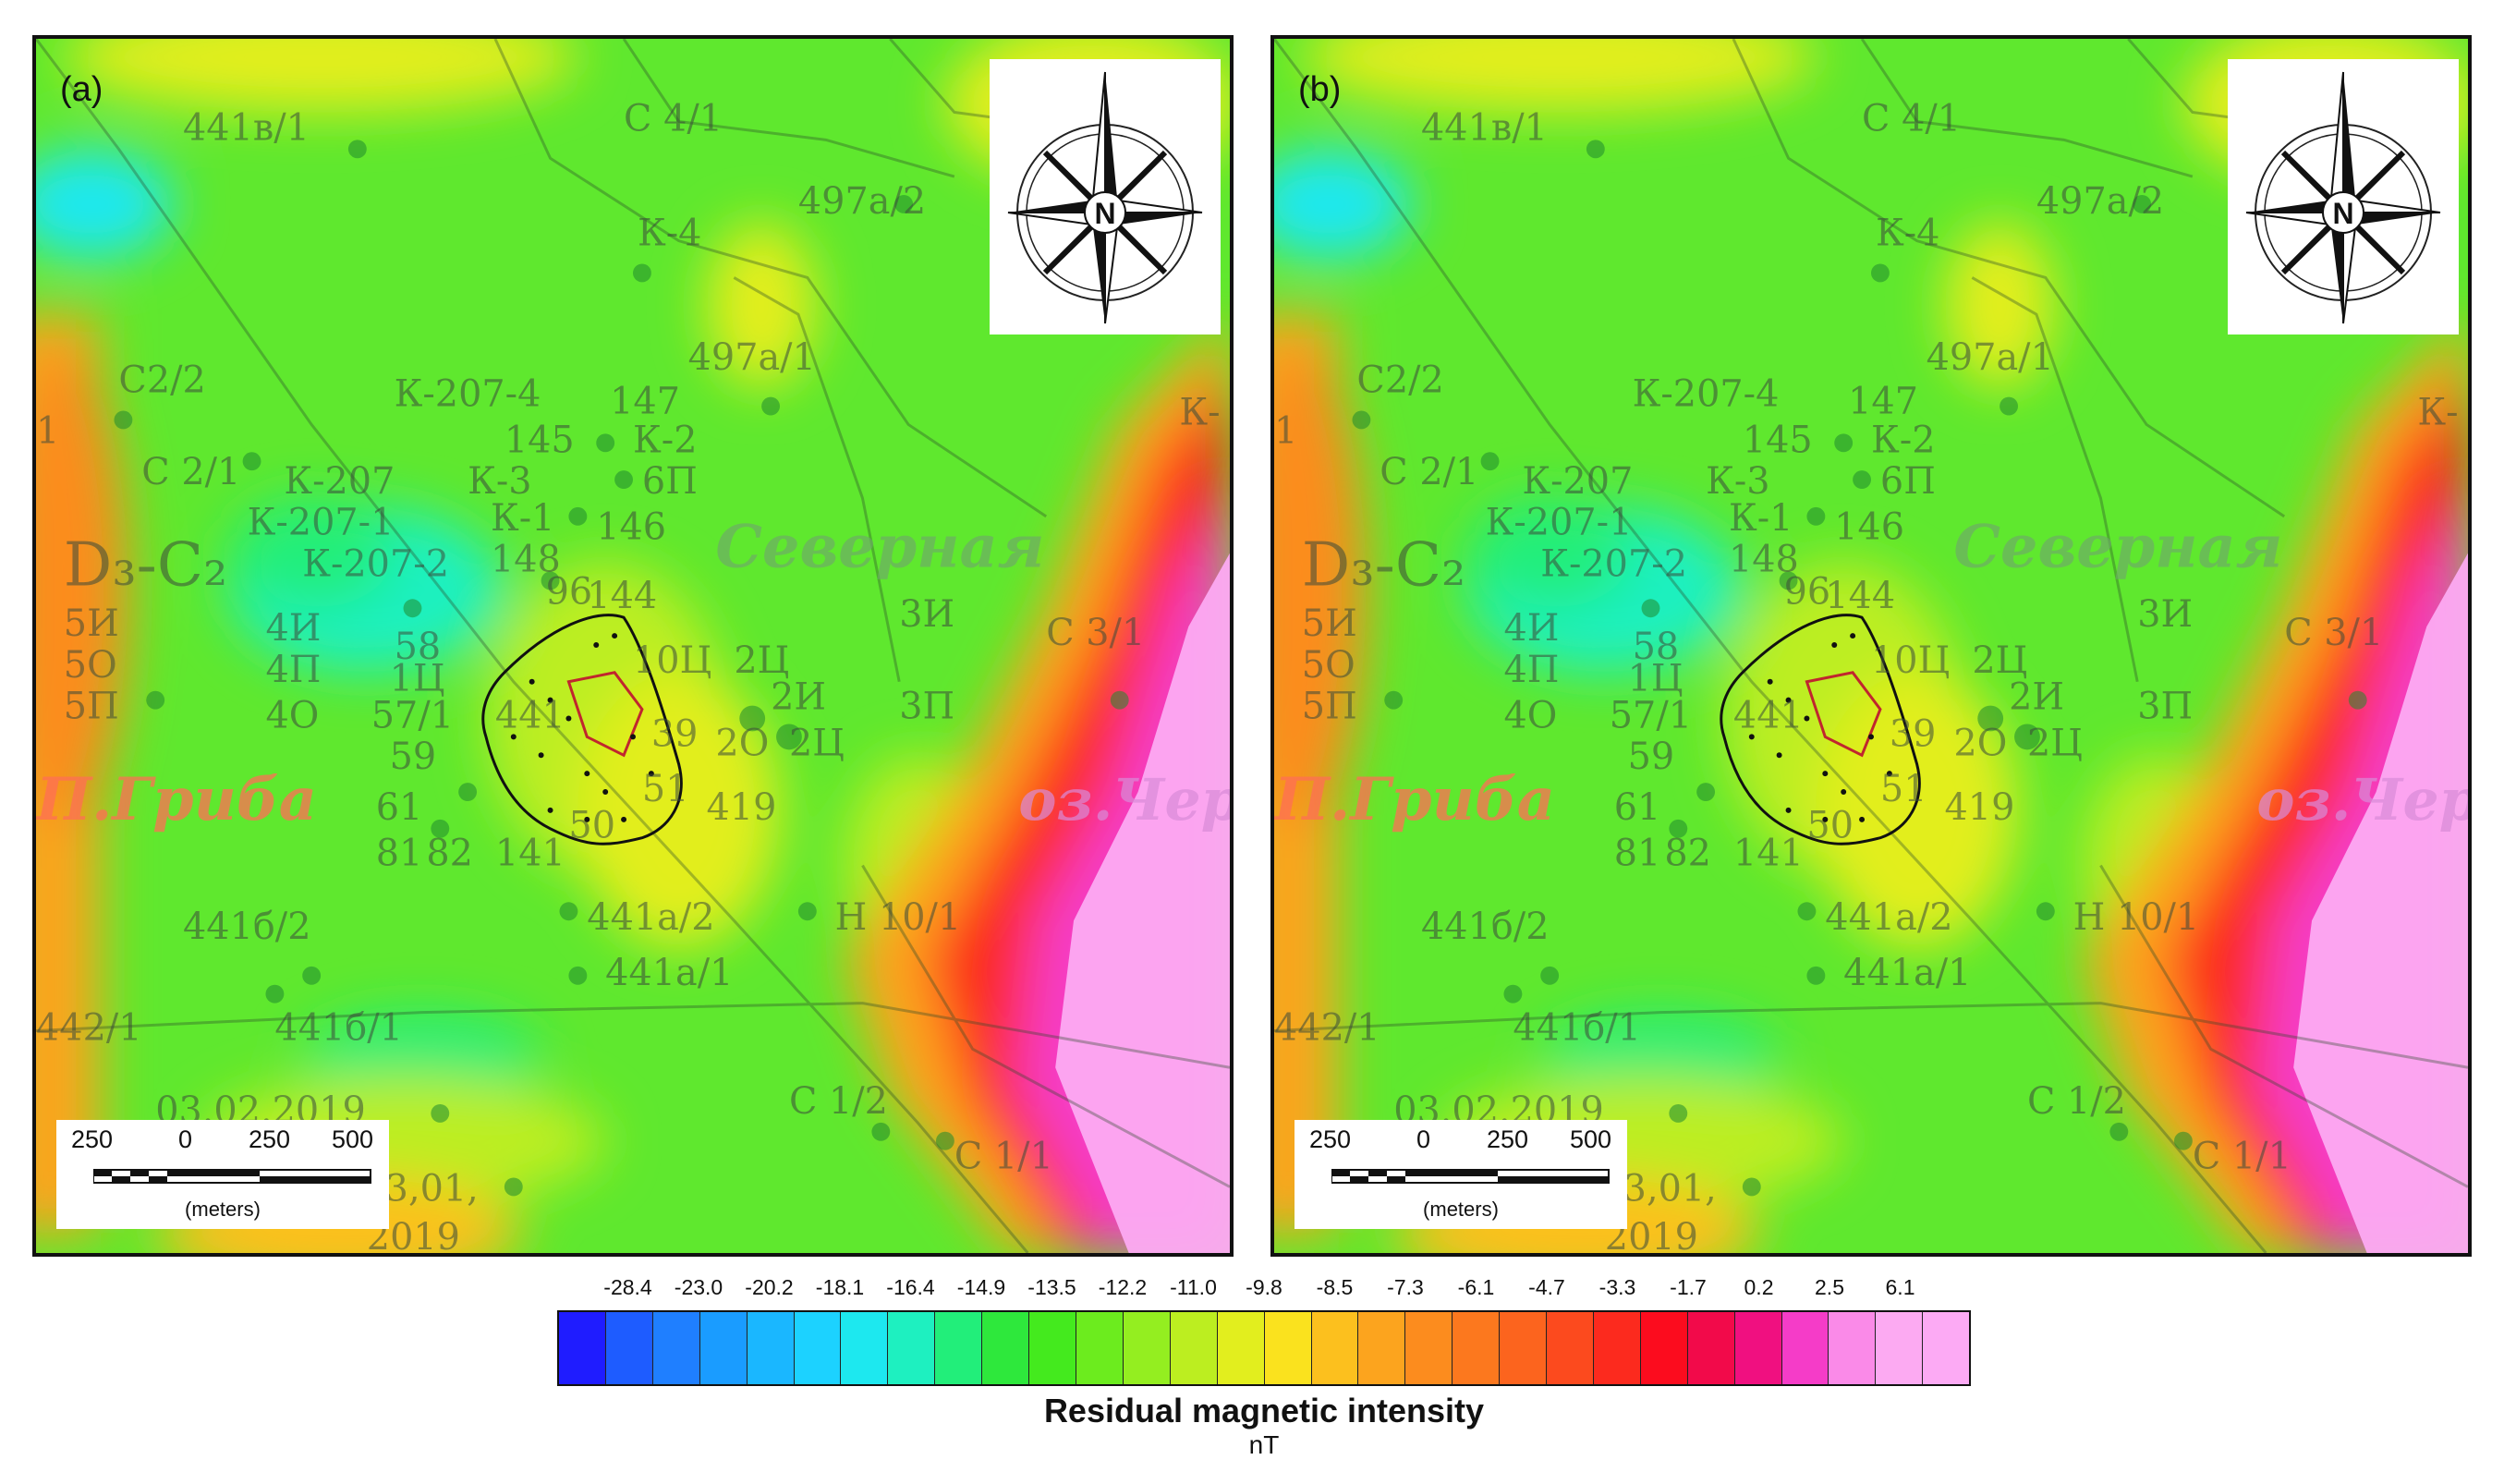  I want to click on well-label: К-4, so click(670, 234).